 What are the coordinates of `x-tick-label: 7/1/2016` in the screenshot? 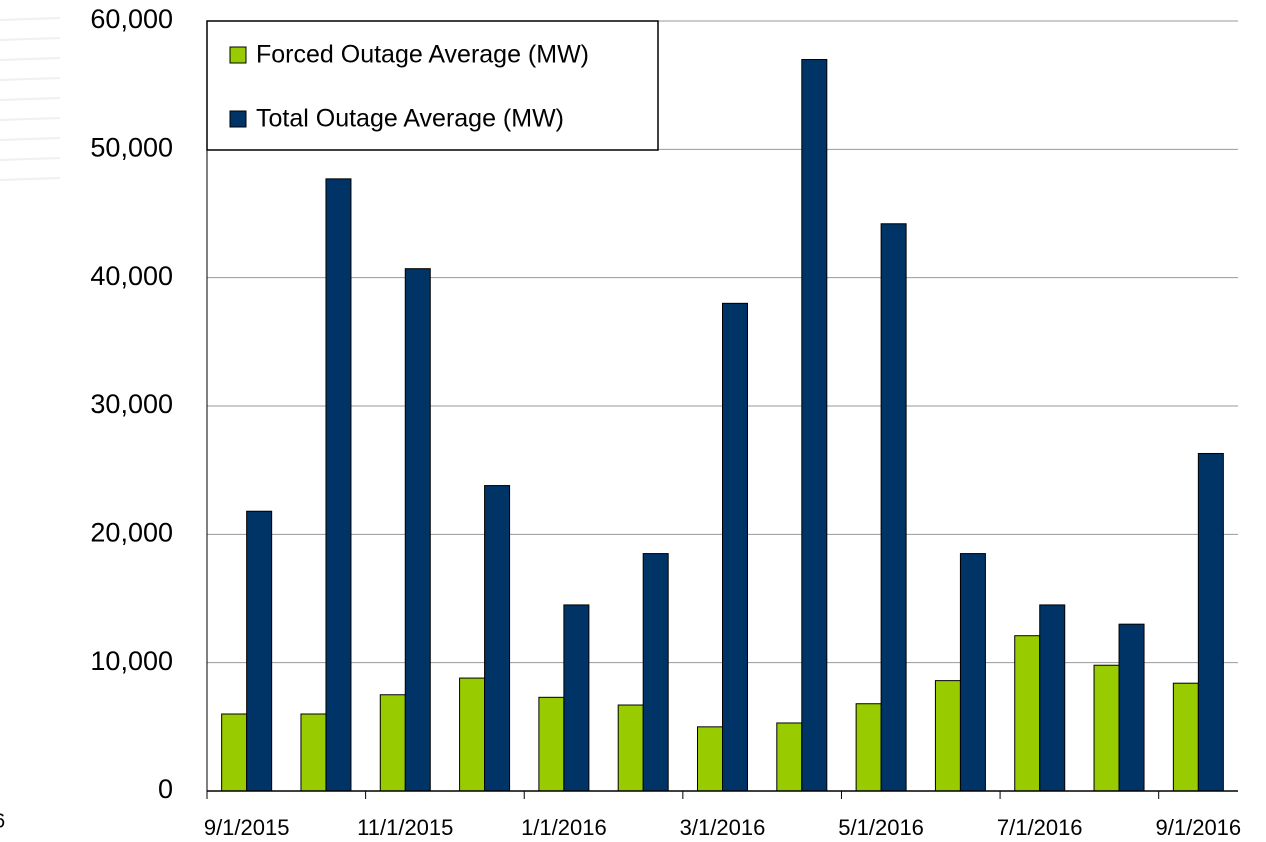 It's located at (1040, 827).